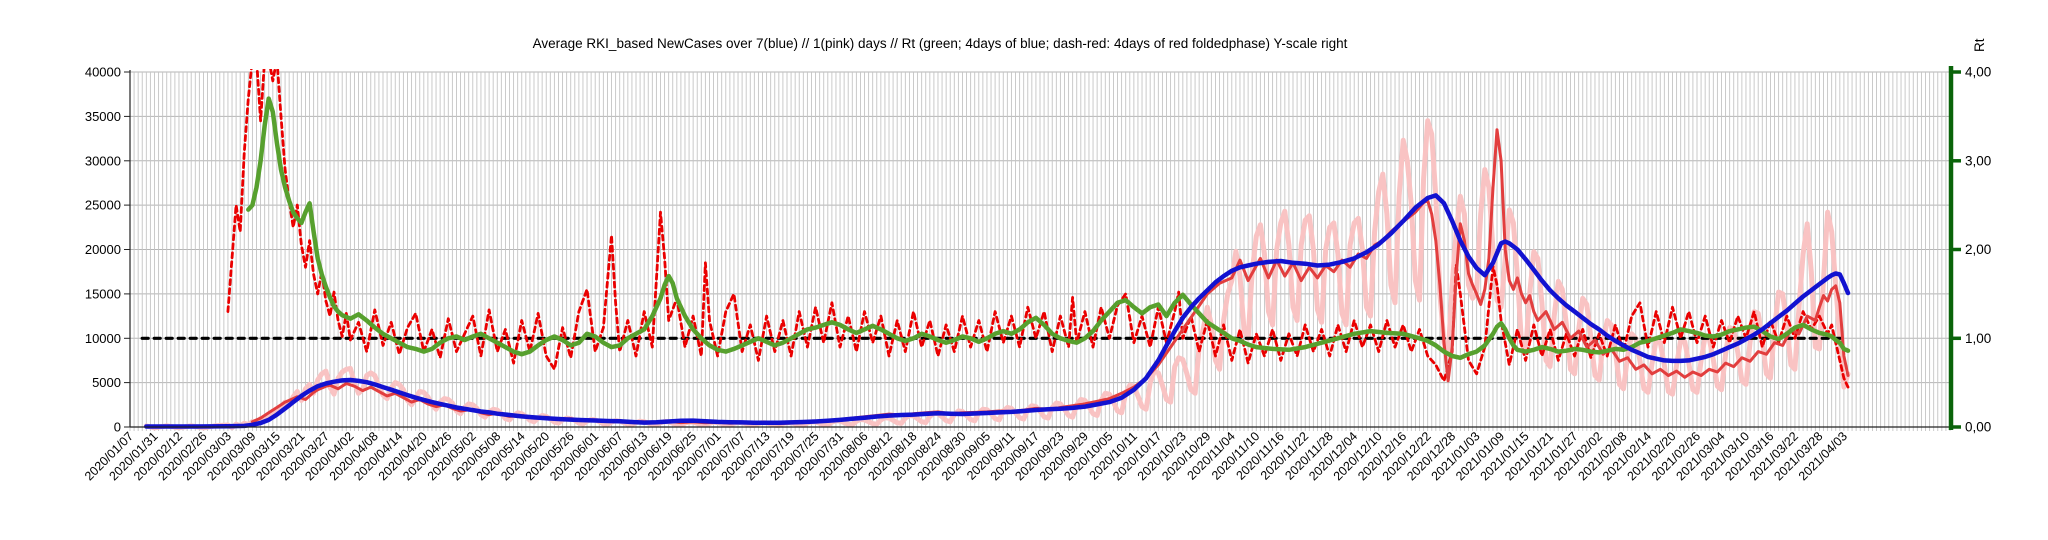 The height and width of the screenshot is (540, 2048). Describe the element at coordinates (1978, 338) in the screenshot. I see `right-axis-tick-label: 1,00` at that location.